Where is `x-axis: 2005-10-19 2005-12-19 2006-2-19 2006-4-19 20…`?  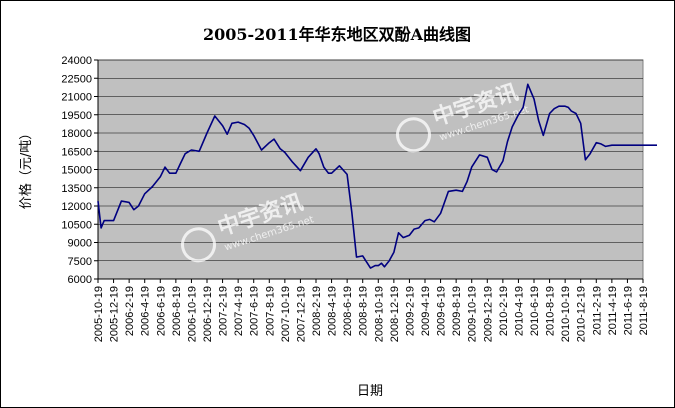 x-axis: 2005-10-19 2005-12-19 2006-2-19 2006-4-19 20… is located at coordinates (371, 310).